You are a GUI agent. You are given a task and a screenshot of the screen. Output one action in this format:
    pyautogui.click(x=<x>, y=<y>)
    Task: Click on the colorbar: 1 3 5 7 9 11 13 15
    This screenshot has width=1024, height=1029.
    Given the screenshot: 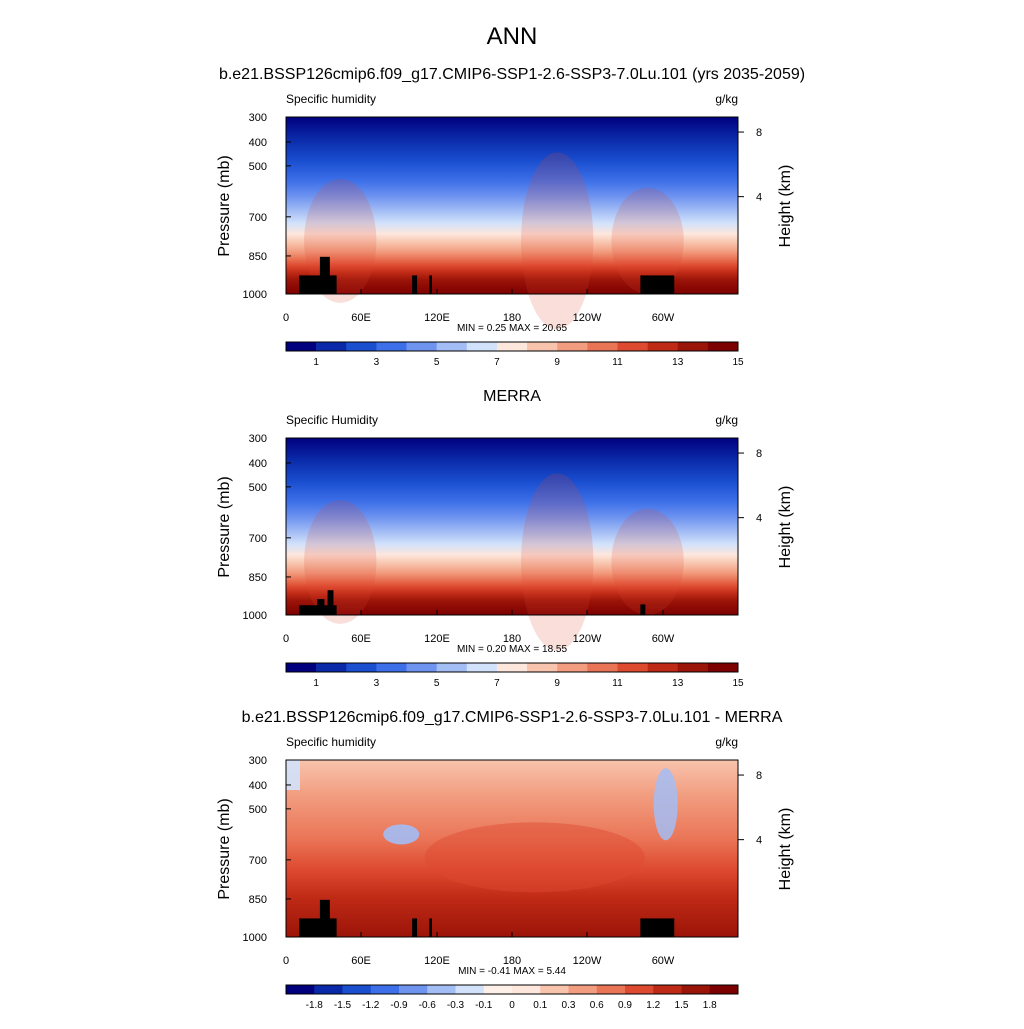 What is the action you would take?
    pyautogui.click(x=514, y=675)
    